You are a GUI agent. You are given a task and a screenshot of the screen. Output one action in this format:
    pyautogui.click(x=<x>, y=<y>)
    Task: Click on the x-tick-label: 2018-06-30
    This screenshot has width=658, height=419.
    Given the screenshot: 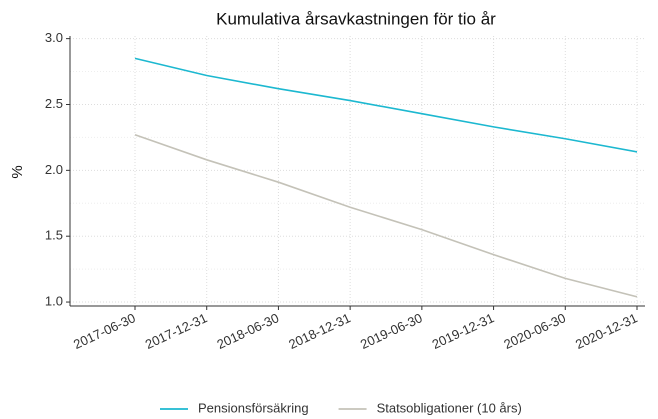 What is the action you would take?
    pyautogui.click(x=248, y=331)
    